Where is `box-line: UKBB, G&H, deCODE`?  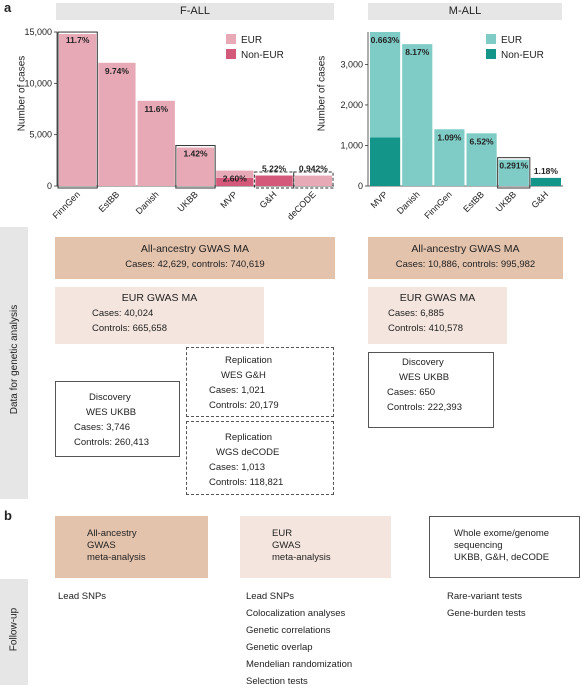
box-line: UKBB, G&H, deCODE is located at coordinates (502, 557).